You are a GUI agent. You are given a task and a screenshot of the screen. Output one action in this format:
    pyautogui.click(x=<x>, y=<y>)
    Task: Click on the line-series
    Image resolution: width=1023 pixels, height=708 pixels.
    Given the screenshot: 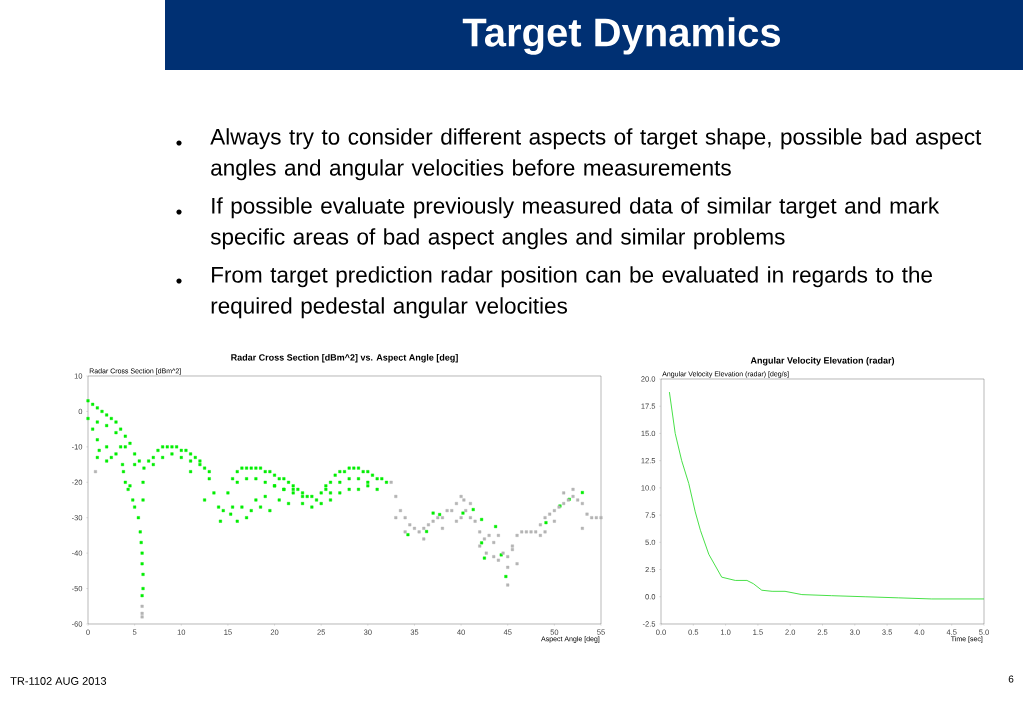 What is the action you would take?
    pyautogui.click(x=826, y=495)
    